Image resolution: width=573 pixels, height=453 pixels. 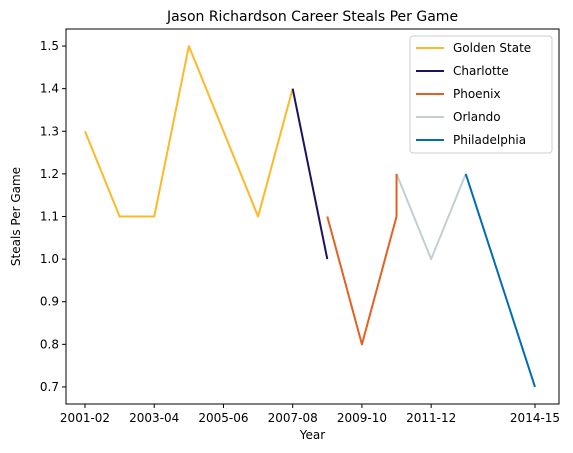 What do you see at coordinates (49, 387) in the screenshot?
I see `y-tick-label: 0.7` at bounding box center [49, 387].